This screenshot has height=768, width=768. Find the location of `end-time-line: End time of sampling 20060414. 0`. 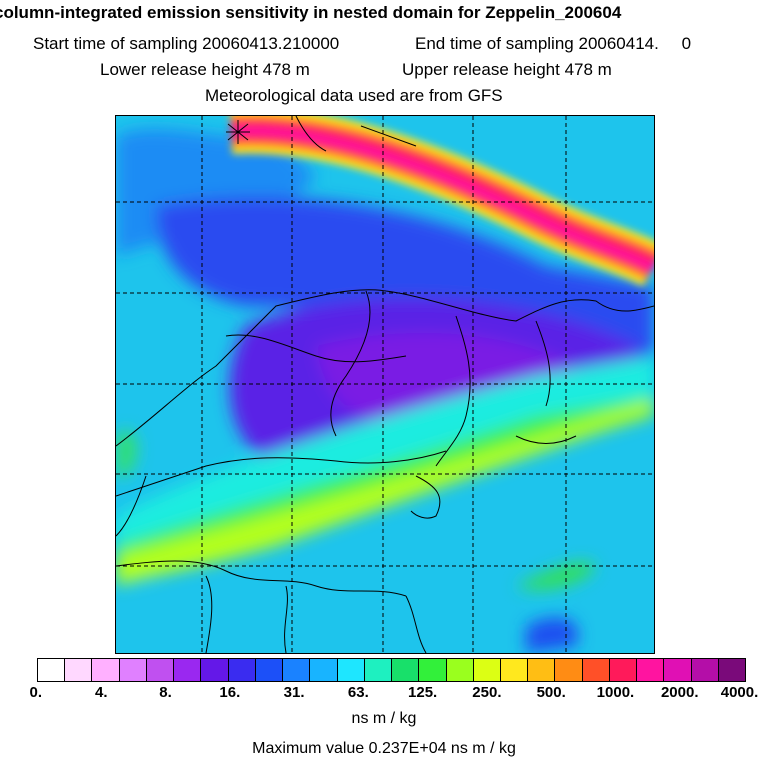

end-time-line: End time of sampling 20060414. 0 is located at coordinates (553, 44).